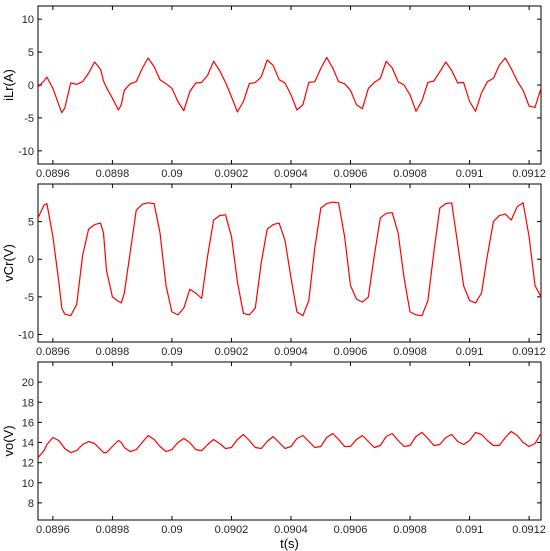 The height and width of the screenshot is (551, 550). What do you see at coordinates (28, 403) in the screenshot?
I see `vo-ytick-label: 18` at bounding box center [28, 403].